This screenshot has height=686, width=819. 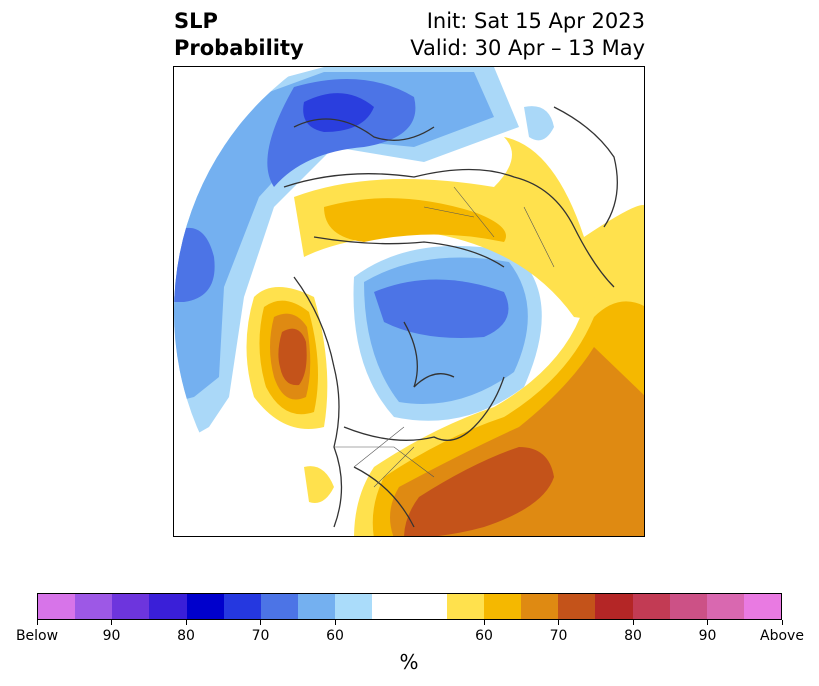 I want to click on borders, so click(x=444, y=337).